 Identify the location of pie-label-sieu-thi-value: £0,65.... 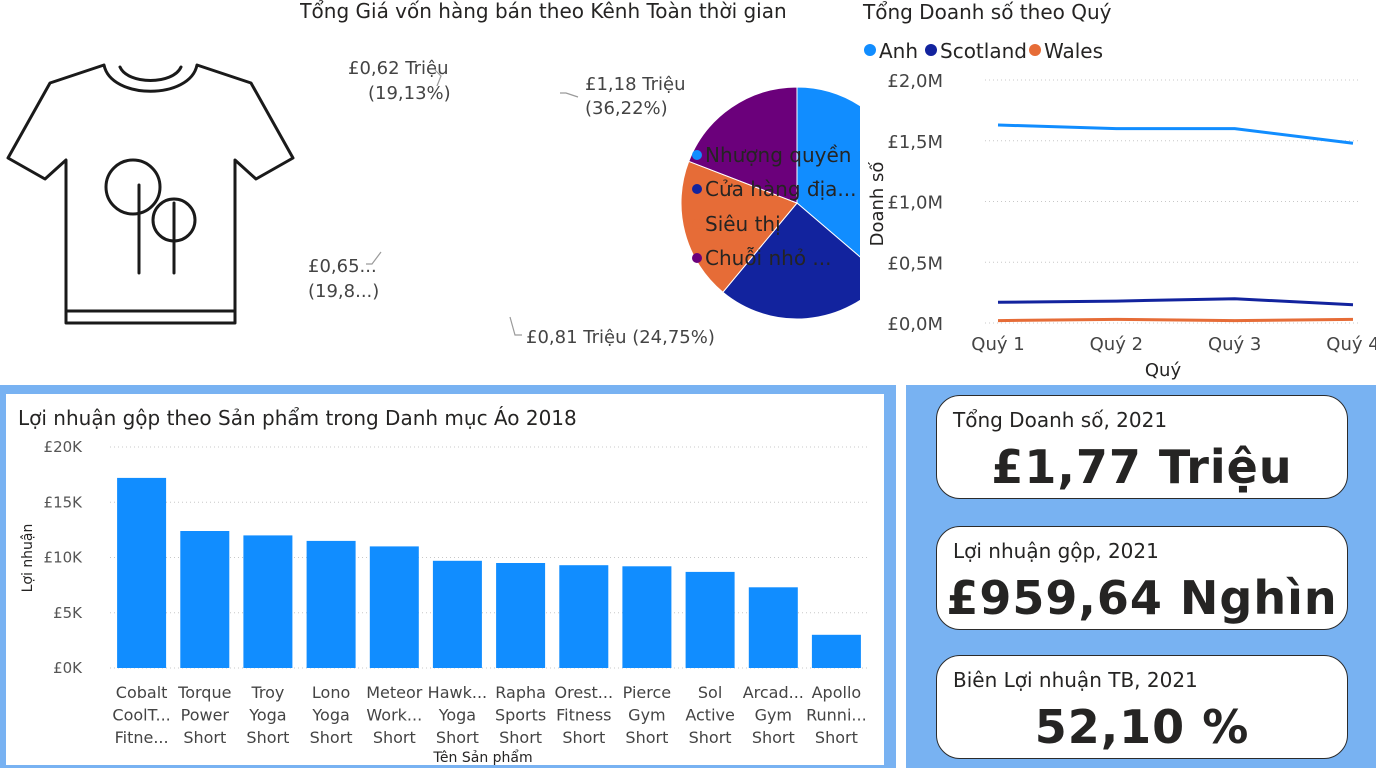
(342, 266).